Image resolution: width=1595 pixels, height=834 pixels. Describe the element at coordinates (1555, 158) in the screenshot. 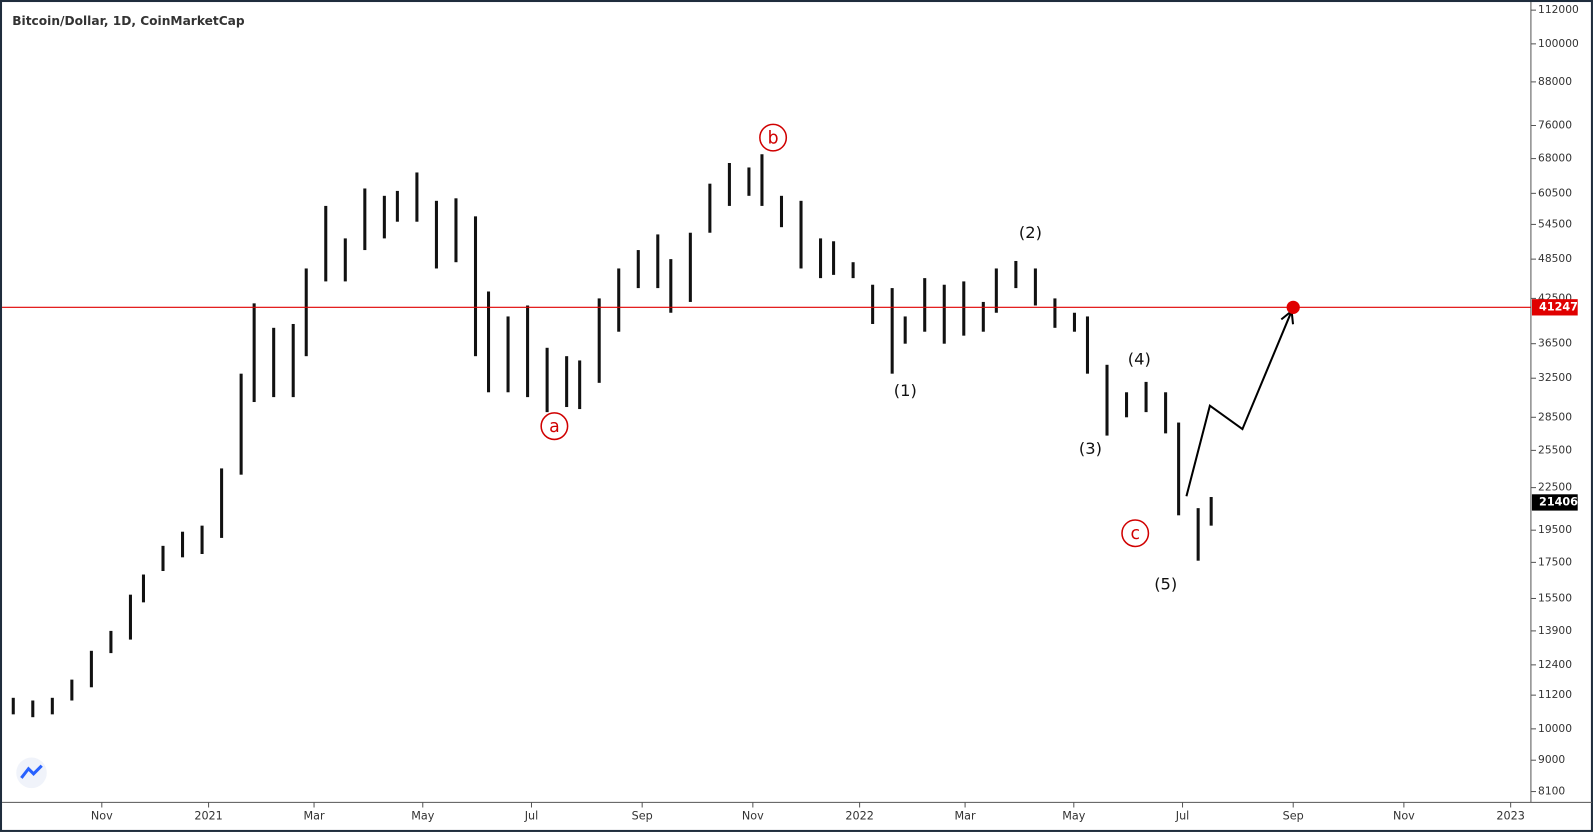

I see `y-tick-label: 68000` at that location.